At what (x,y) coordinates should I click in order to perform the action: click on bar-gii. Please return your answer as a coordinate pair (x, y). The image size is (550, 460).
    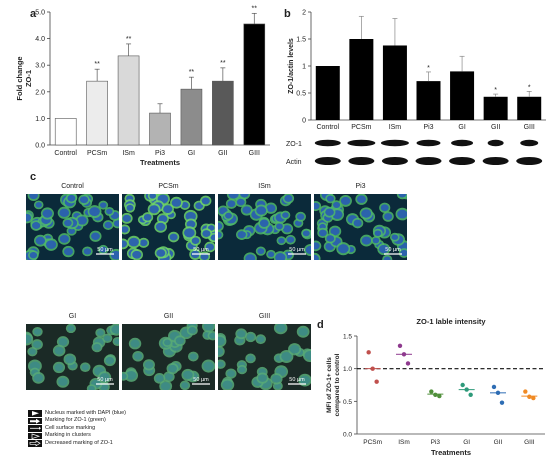
    Looking at the image, I should click on (495, 108).